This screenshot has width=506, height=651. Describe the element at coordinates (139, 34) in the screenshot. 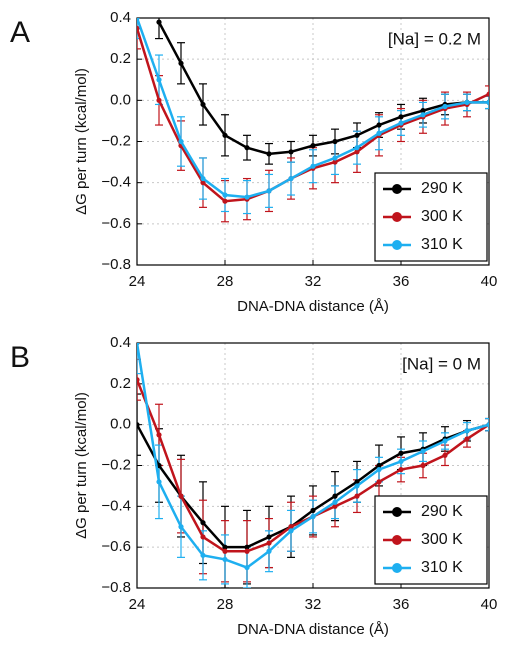

I see `error-bar` at that location.